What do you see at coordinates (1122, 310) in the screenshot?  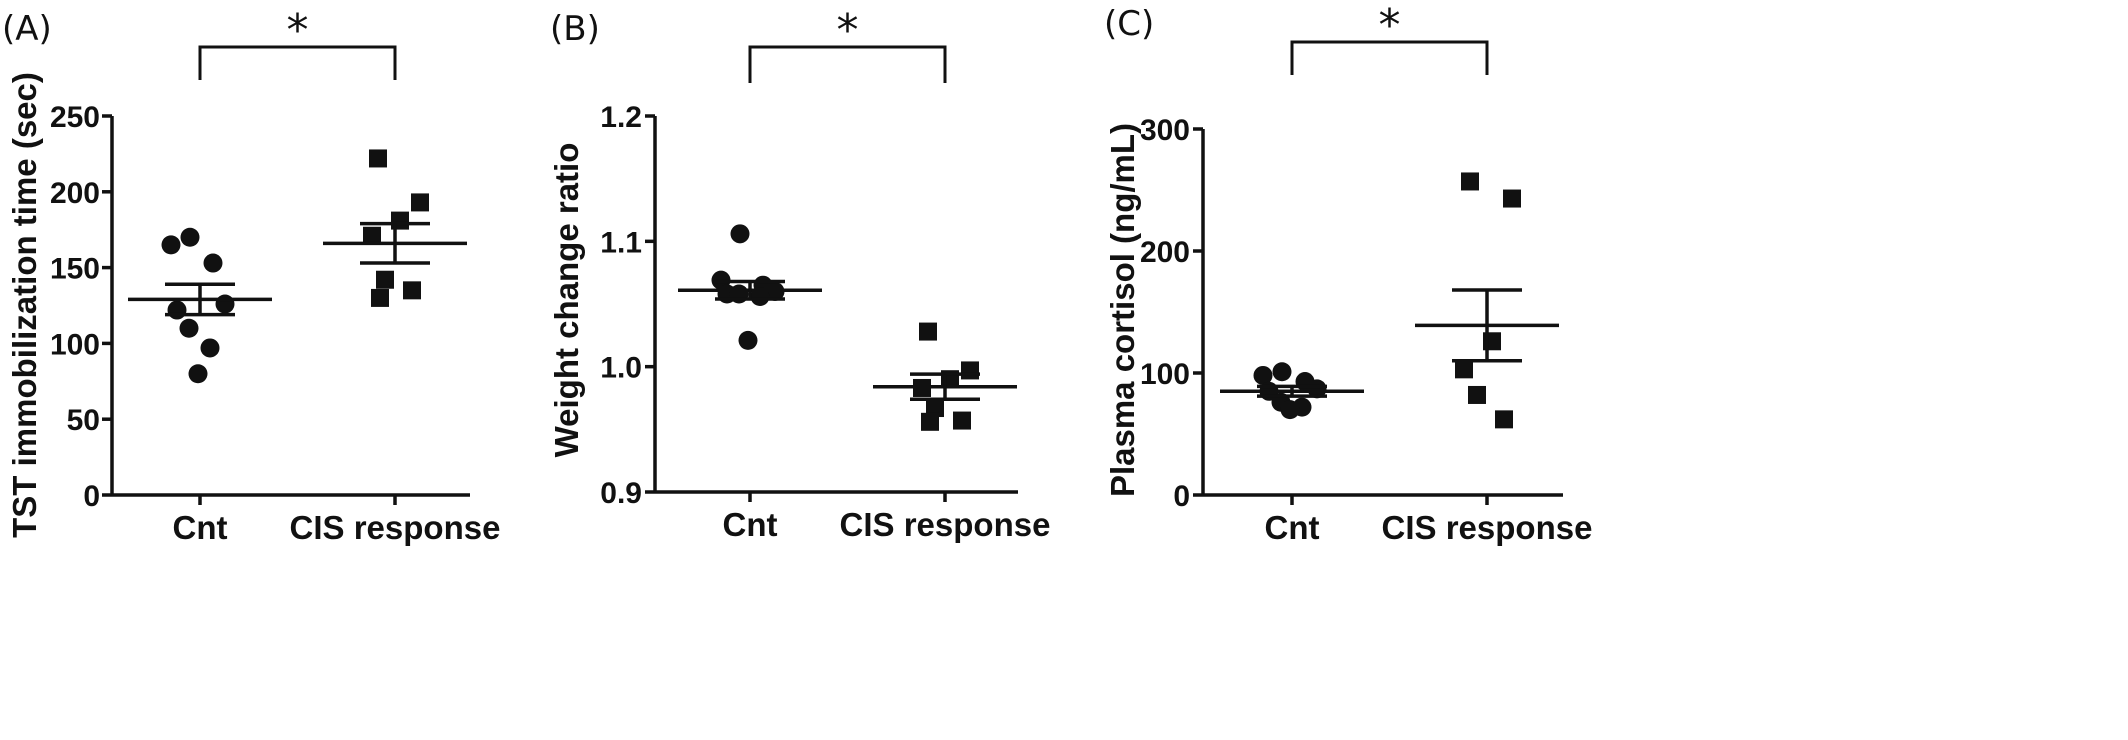 I see `y-axis-title: Plasma cortisol (ng/mL)` at bounding box center [1122, 310].